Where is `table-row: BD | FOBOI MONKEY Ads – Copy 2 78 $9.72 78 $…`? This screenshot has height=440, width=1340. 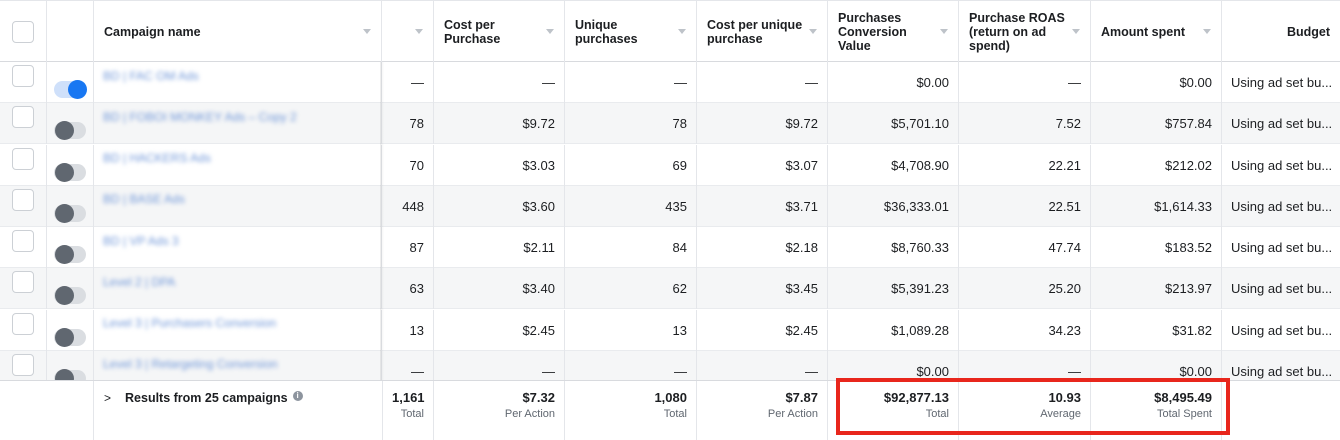
table-row: BD | FOBOI MONKEY Ads – Copy 2 78 $9.72 78 $… is located at coordinates (670, 124).